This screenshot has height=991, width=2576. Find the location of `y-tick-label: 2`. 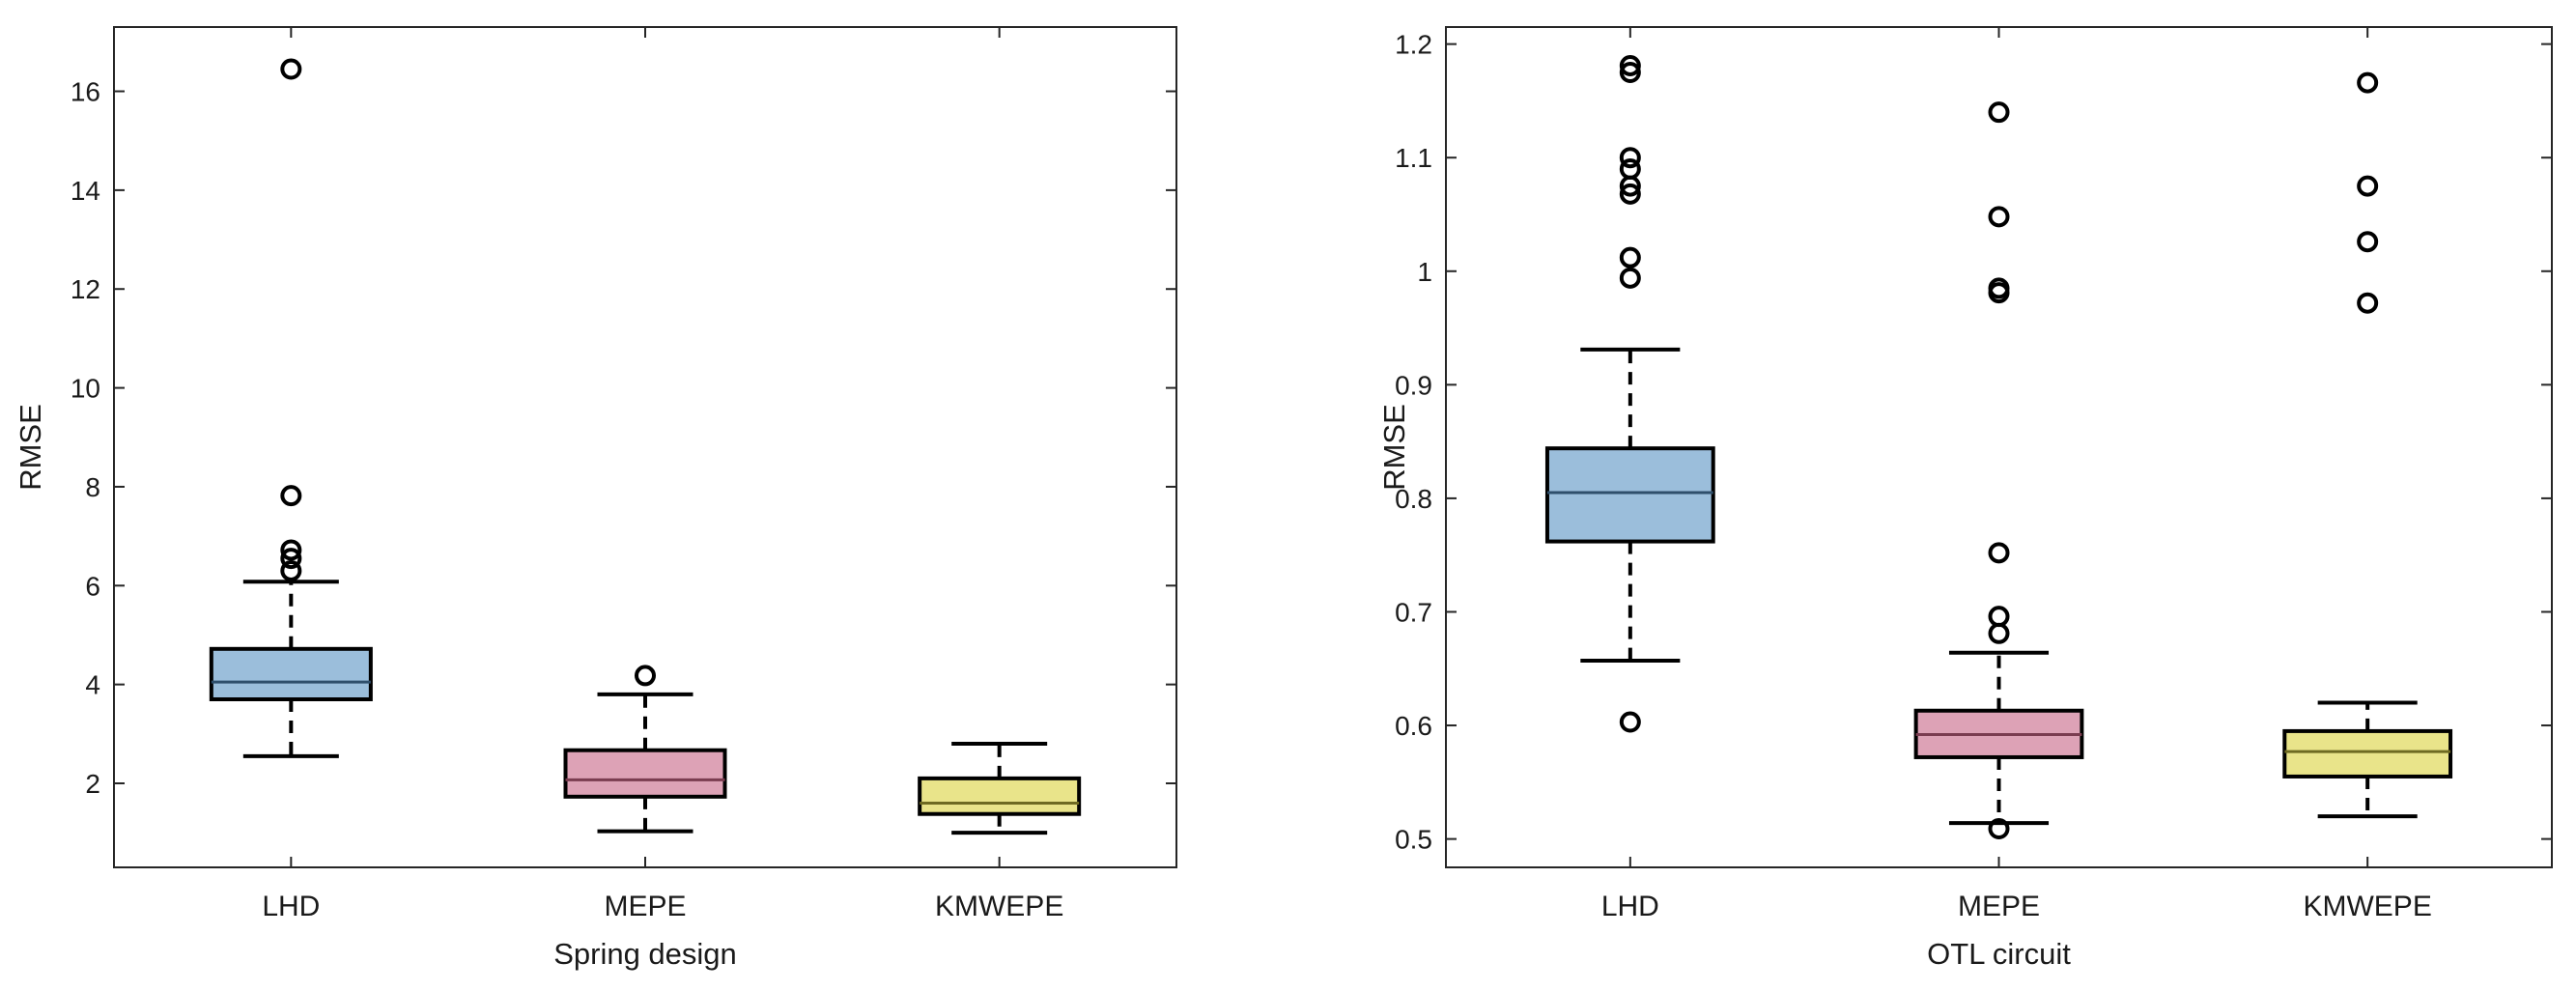

y-tick-label: 2 is located at coordinates (92, 784).